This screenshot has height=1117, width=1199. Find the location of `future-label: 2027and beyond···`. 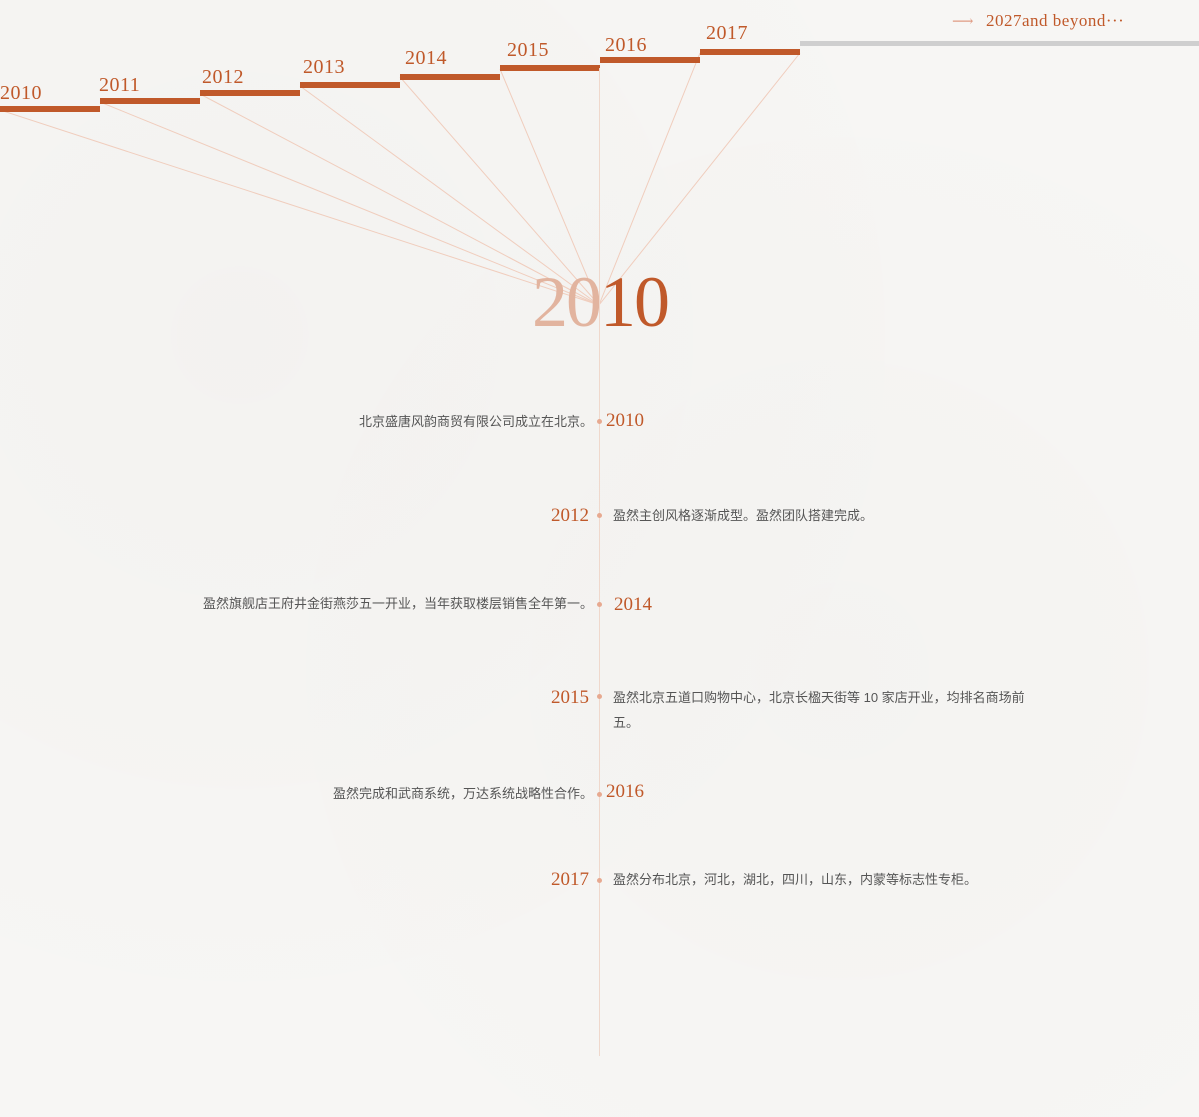

future-label: 2027and beyond··· is located at coordinates (1055, 20).